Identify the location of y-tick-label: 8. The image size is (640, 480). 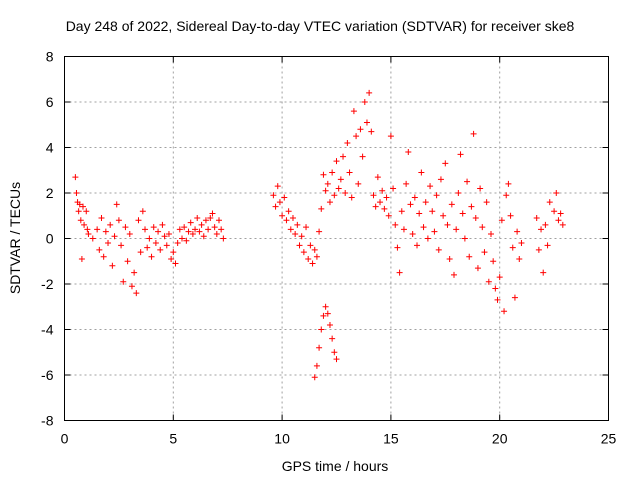
(50, 57).